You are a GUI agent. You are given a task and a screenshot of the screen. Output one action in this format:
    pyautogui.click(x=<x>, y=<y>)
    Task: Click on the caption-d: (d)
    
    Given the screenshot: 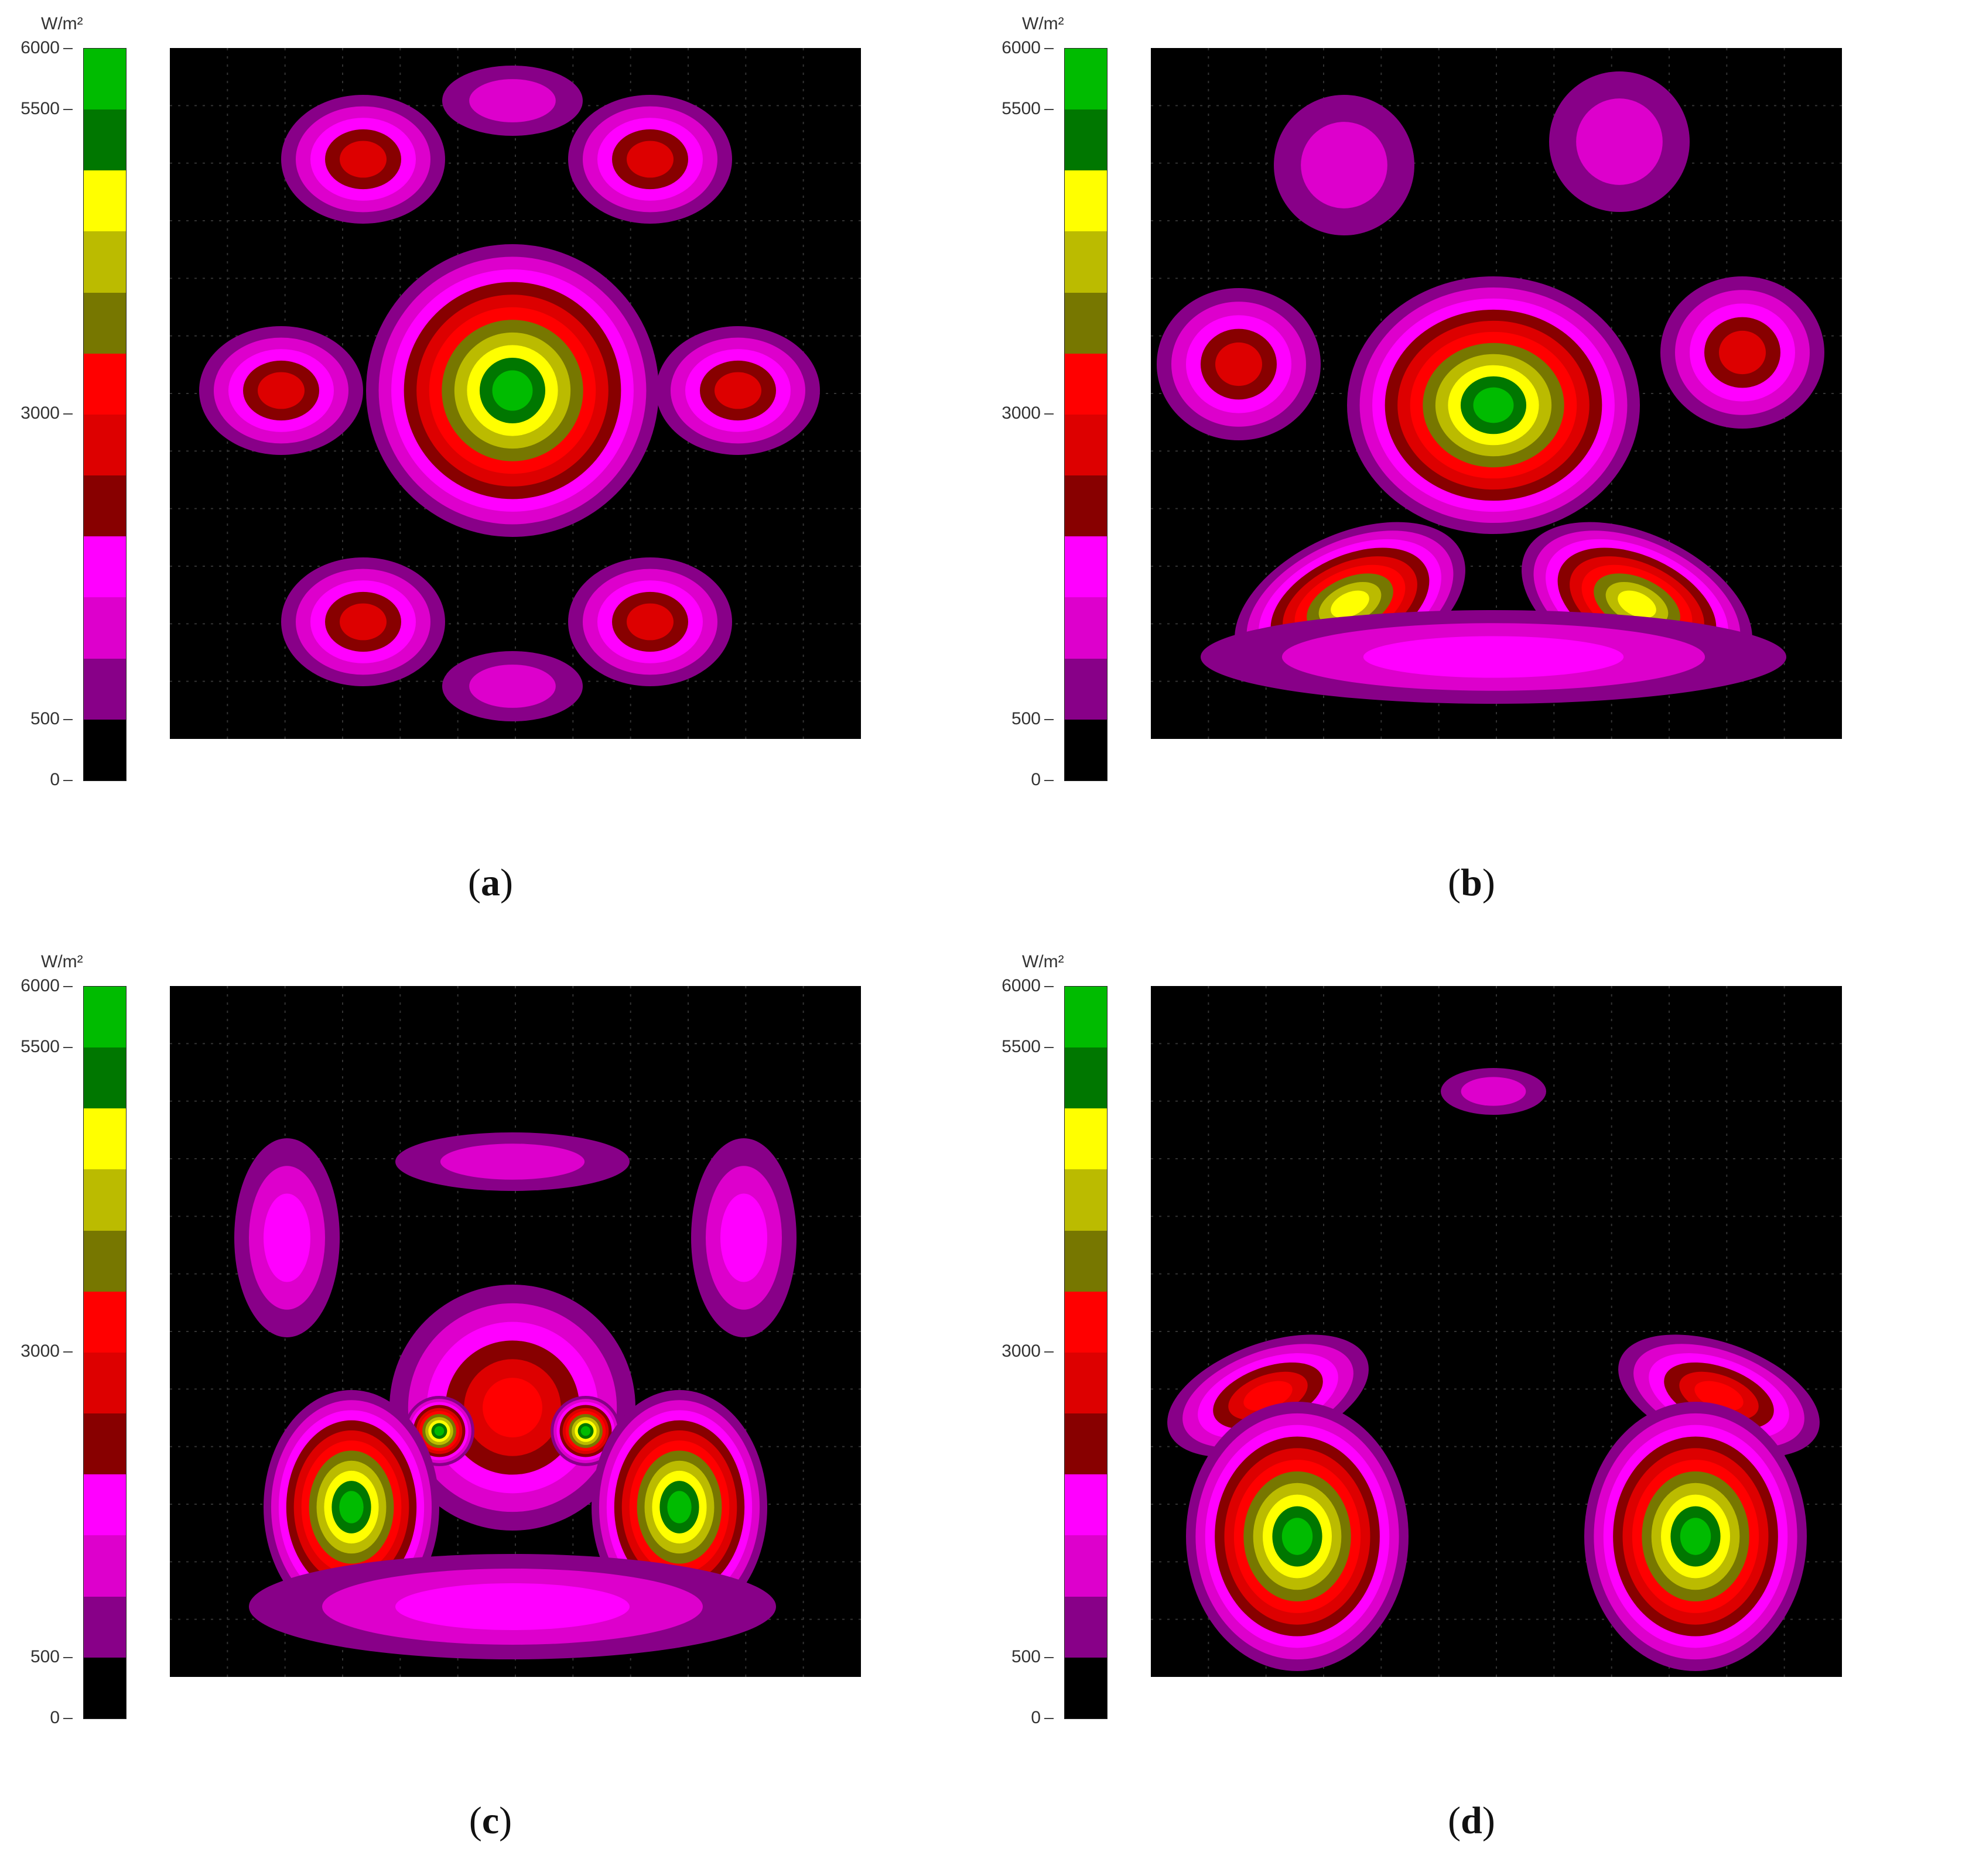 What is the action you would take?
    pyautogui.click(x=1471, y=1820)
    